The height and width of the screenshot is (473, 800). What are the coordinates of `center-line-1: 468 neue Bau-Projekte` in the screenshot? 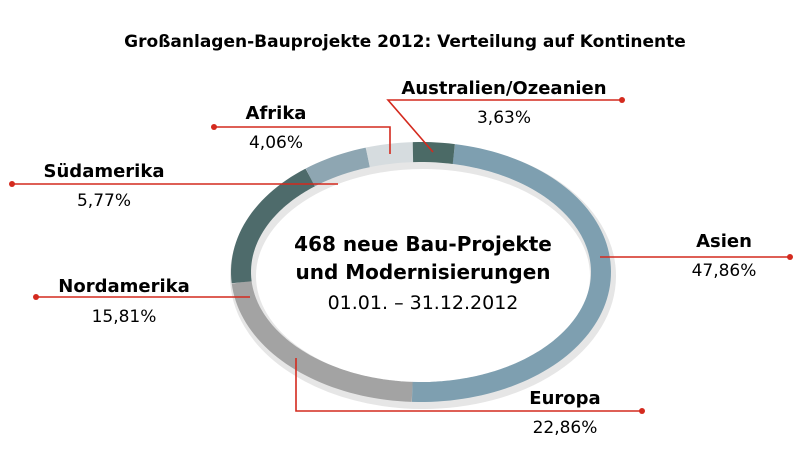 It's located at (423, 244).